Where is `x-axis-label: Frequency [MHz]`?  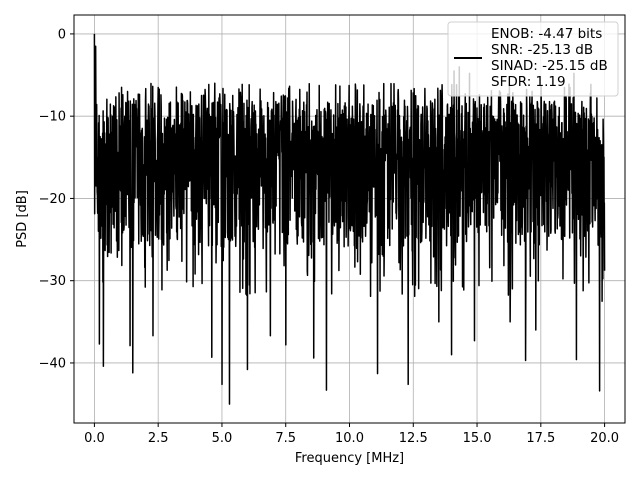 x-axis-label: Frequency [MHz] is located at coordinates (349, 458).